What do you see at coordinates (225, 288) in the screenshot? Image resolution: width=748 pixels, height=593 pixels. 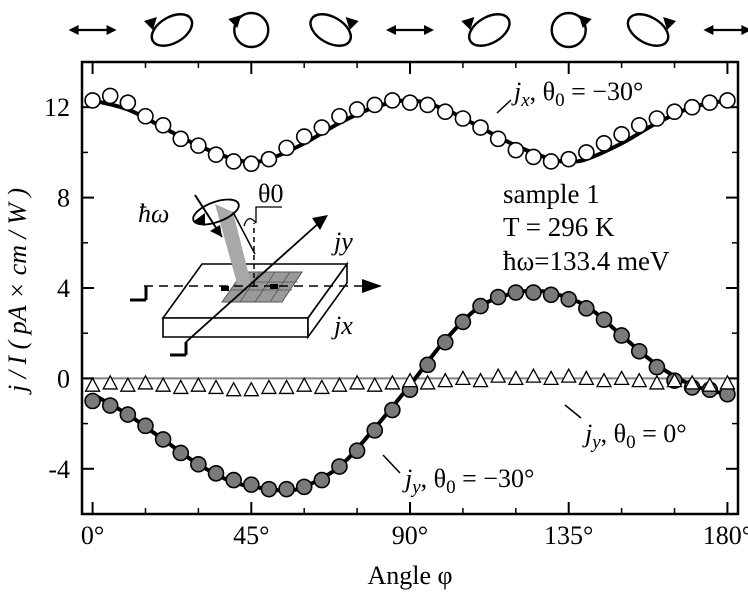 I see `contact-left` at bounding box center [225, 288].